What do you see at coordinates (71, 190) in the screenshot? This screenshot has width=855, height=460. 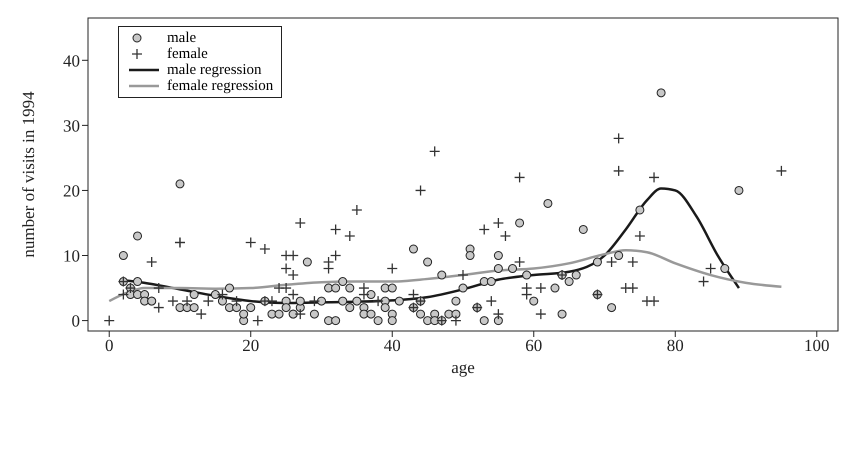 I see `y-tick-label: 20` at bounding box center [71, 190].